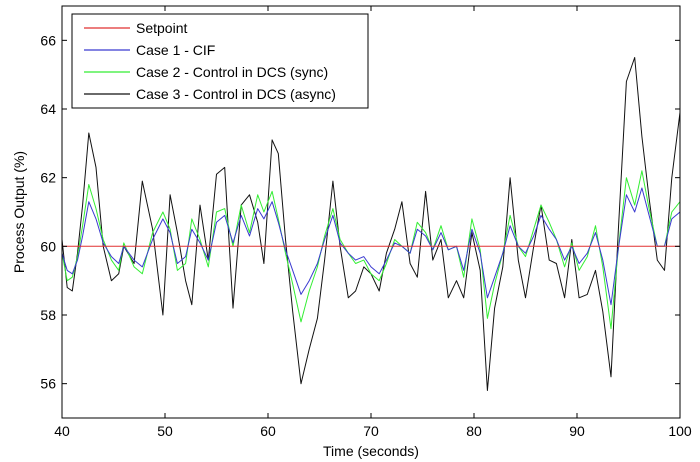 Image resolution: width=700 pixels, height=462 pixels. What do you see at coordinates (48, 246) in the screenshot?
I see `y-tick-label: 60` at bounding box center [48, 246].